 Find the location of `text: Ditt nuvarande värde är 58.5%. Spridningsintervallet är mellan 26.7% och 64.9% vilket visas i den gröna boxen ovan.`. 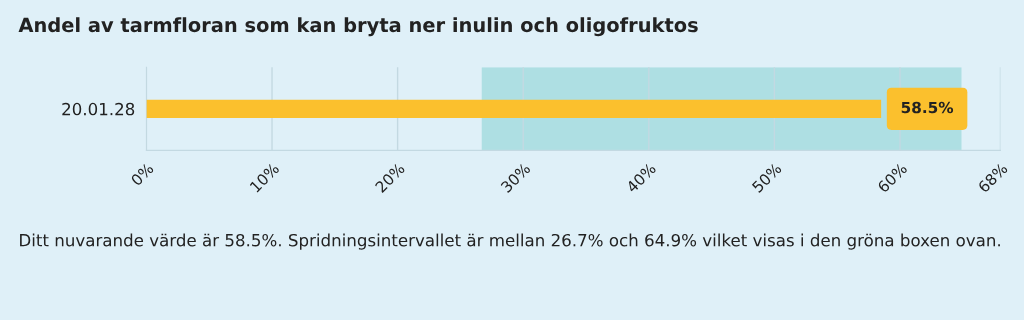

text: Ditt nuvarande värde är 58.5%. Spridningsintervallet är mellan 26.7% och 64.9% vilket visas i den gröna boxen ovan. is located at coordinates (510, 241).